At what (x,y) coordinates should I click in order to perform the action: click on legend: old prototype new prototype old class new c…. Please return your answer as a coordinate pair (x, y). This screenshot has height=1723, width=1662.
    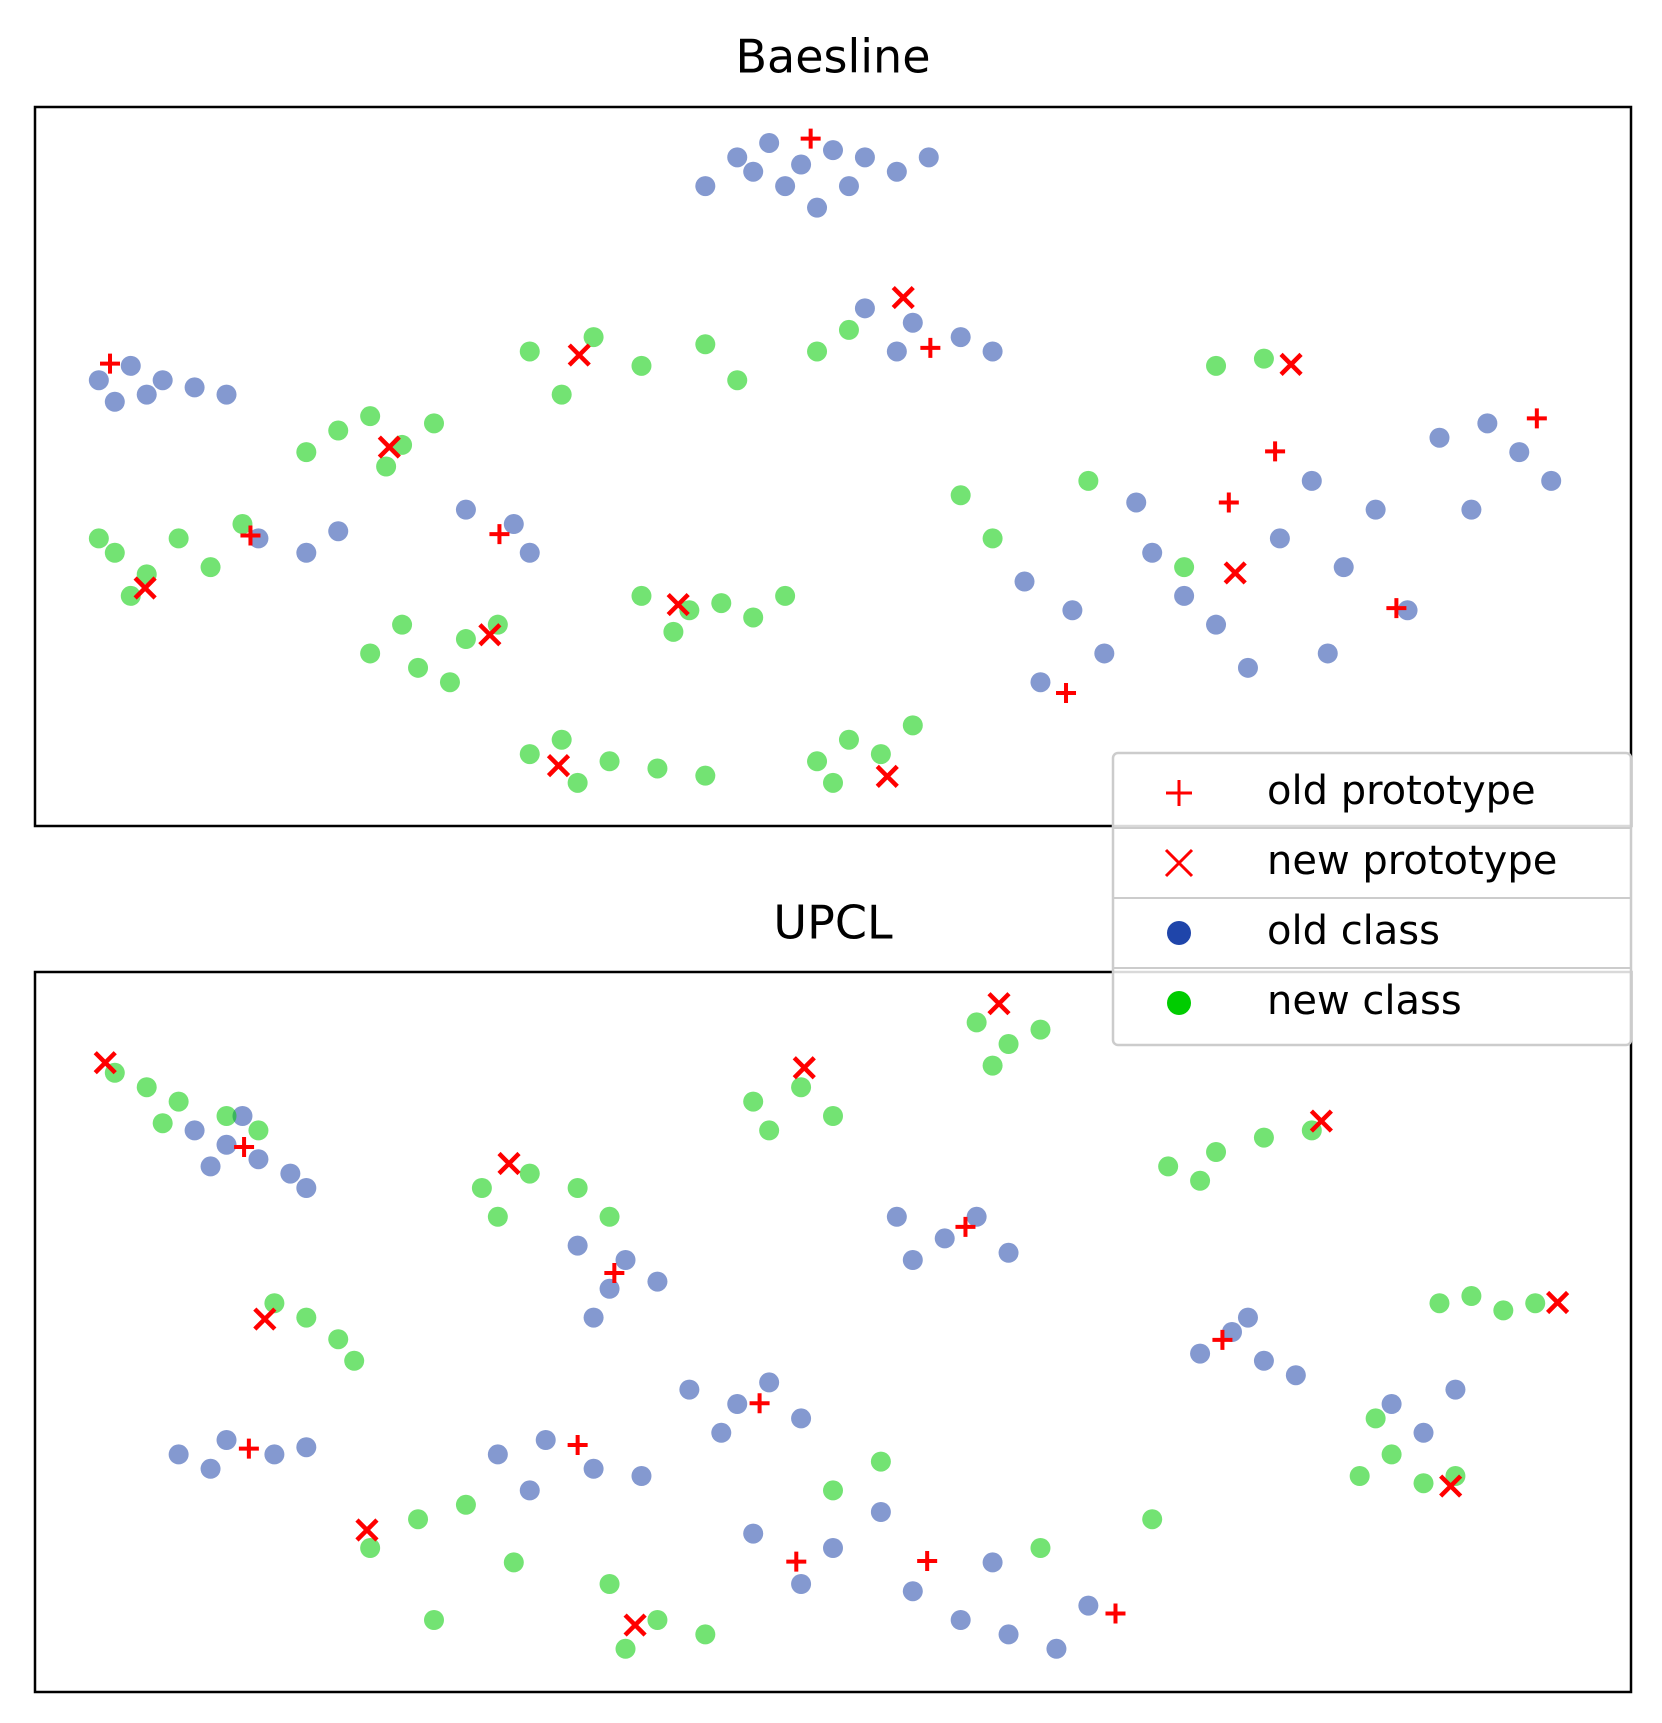
    Looking at the image, I should click on (1372, 899).